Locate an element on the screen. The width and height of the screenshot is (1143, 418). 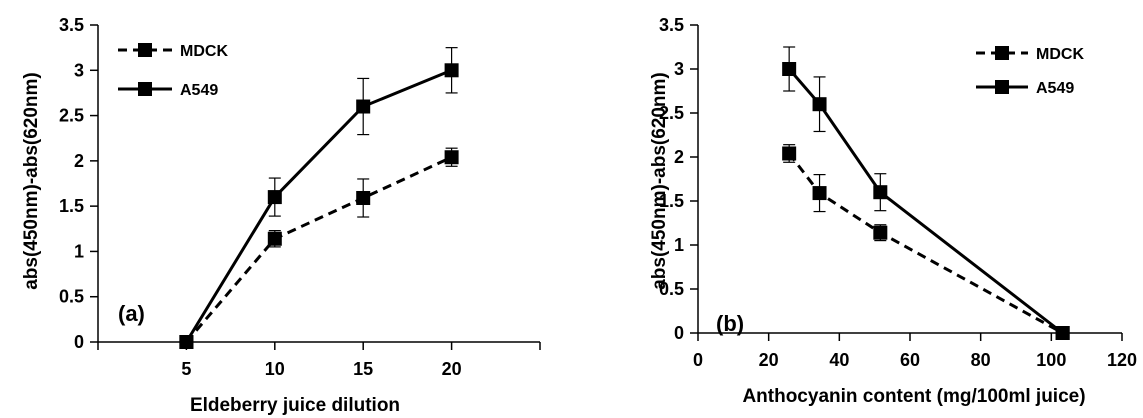
panel-b-ylabel: abs(450nm)-abs(620nm) is located at coordinates (659, 181).